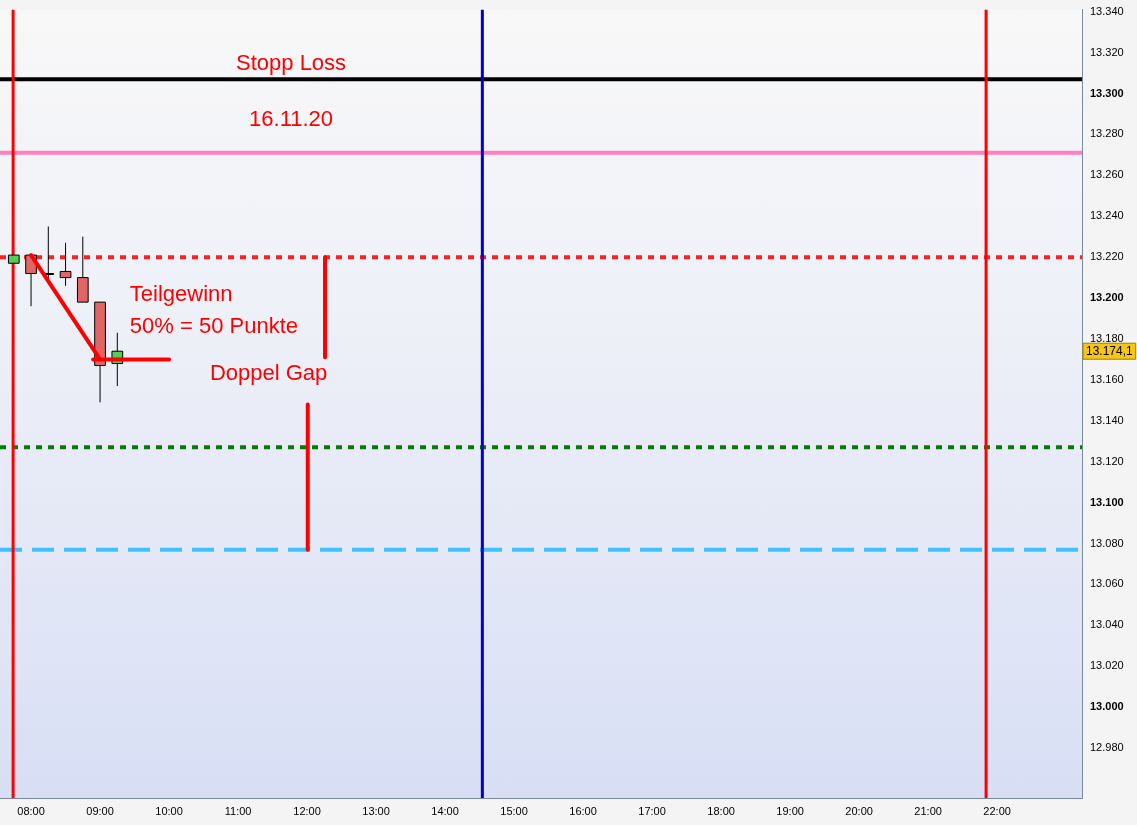 This screenshot has height=825, width=1137. Describe the element at coordinates (169, 810) in the screenshot. I see `x-tick-label: 10:00` at that location.